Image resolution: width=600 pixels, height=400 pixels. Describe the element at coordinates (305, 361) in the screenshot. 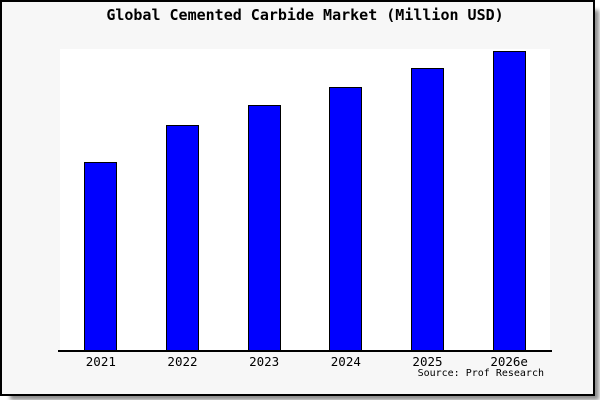

I see `x-axis-tick-labels: 2021 2022 2023 2024 2025 2026e` at that location.